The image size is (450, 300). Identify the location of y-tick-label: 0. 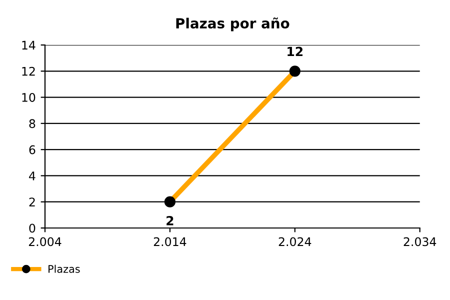
(32, 228).